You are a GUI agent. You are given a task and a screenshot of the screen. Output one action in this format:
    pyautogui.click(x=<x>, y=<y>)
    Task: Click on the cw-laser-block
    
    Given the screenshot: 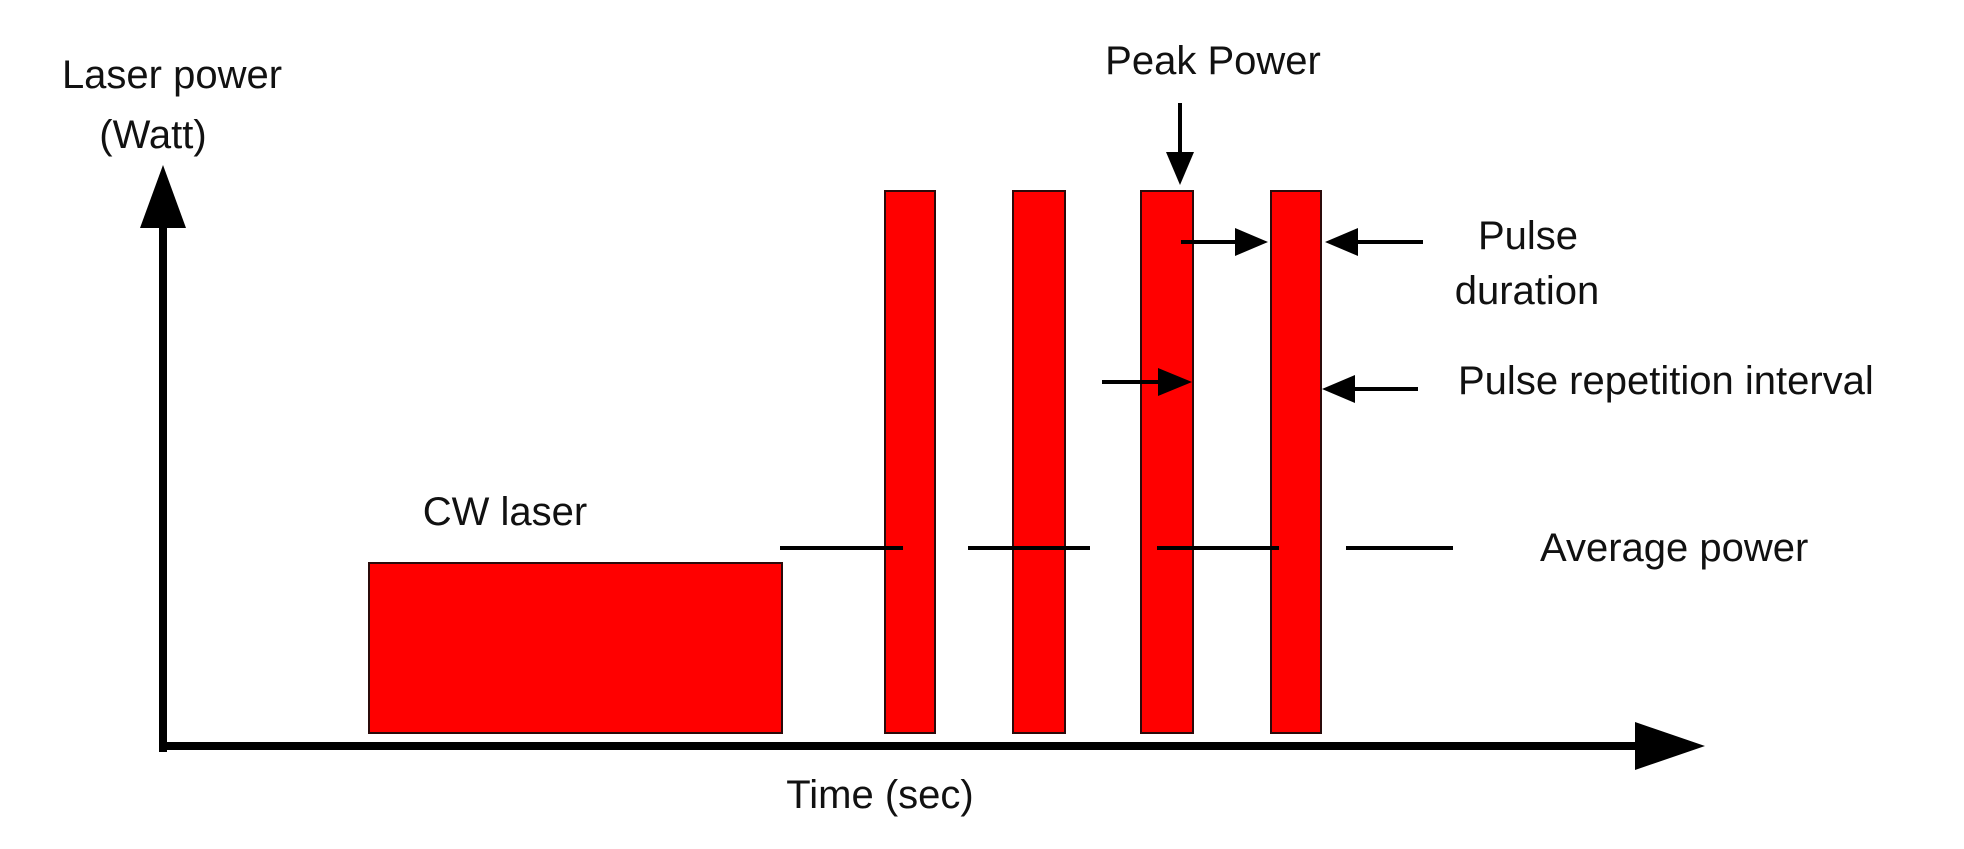 What is the action you would take?
    pyautogui.click(x=575, y=648)
    